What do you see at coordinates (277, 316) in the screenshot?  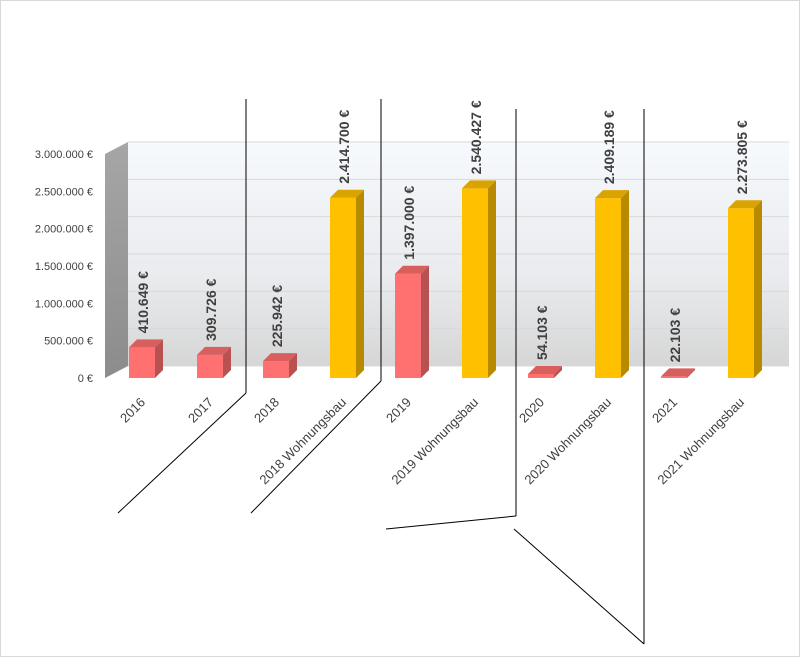 I see `data-label: 225.942 €` at bounding box center [277, 316].